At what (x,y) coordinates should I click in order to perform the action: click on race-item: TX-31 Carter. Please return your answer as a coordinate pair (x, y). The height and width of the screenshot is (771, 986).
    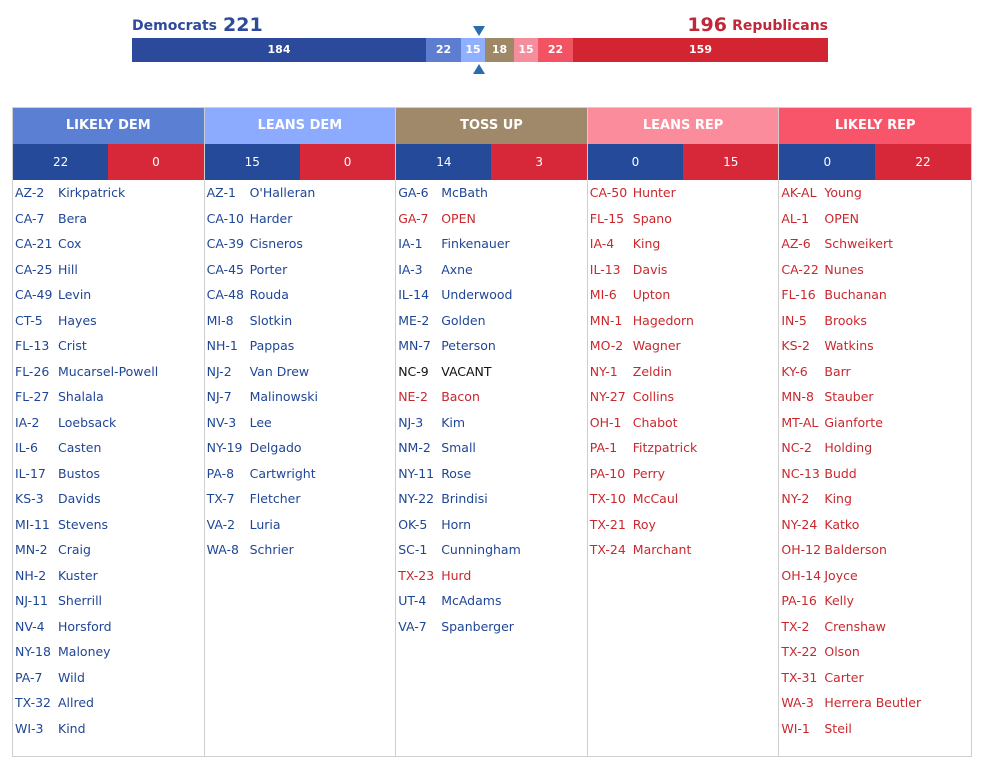
    Looking at the image, I should click on (875, 682).